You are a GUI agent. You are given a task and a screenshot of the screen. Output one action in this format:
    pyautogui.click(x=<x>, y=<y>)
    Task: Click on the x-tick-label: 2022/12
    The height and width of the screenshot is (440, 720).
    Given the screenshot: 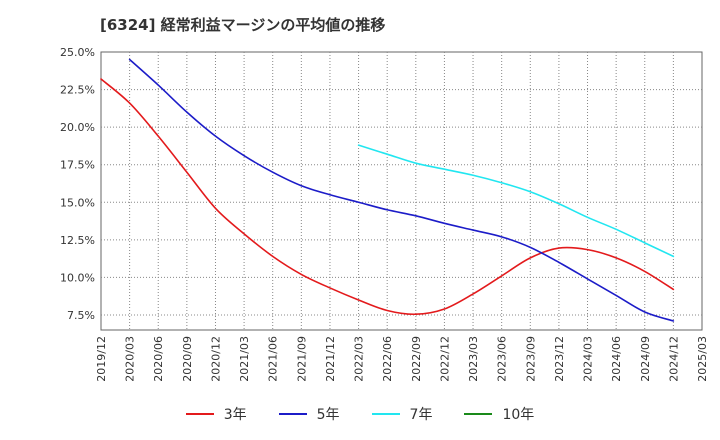 What is the action you would take?
    pyautogui.click(x=444, y=359)
    